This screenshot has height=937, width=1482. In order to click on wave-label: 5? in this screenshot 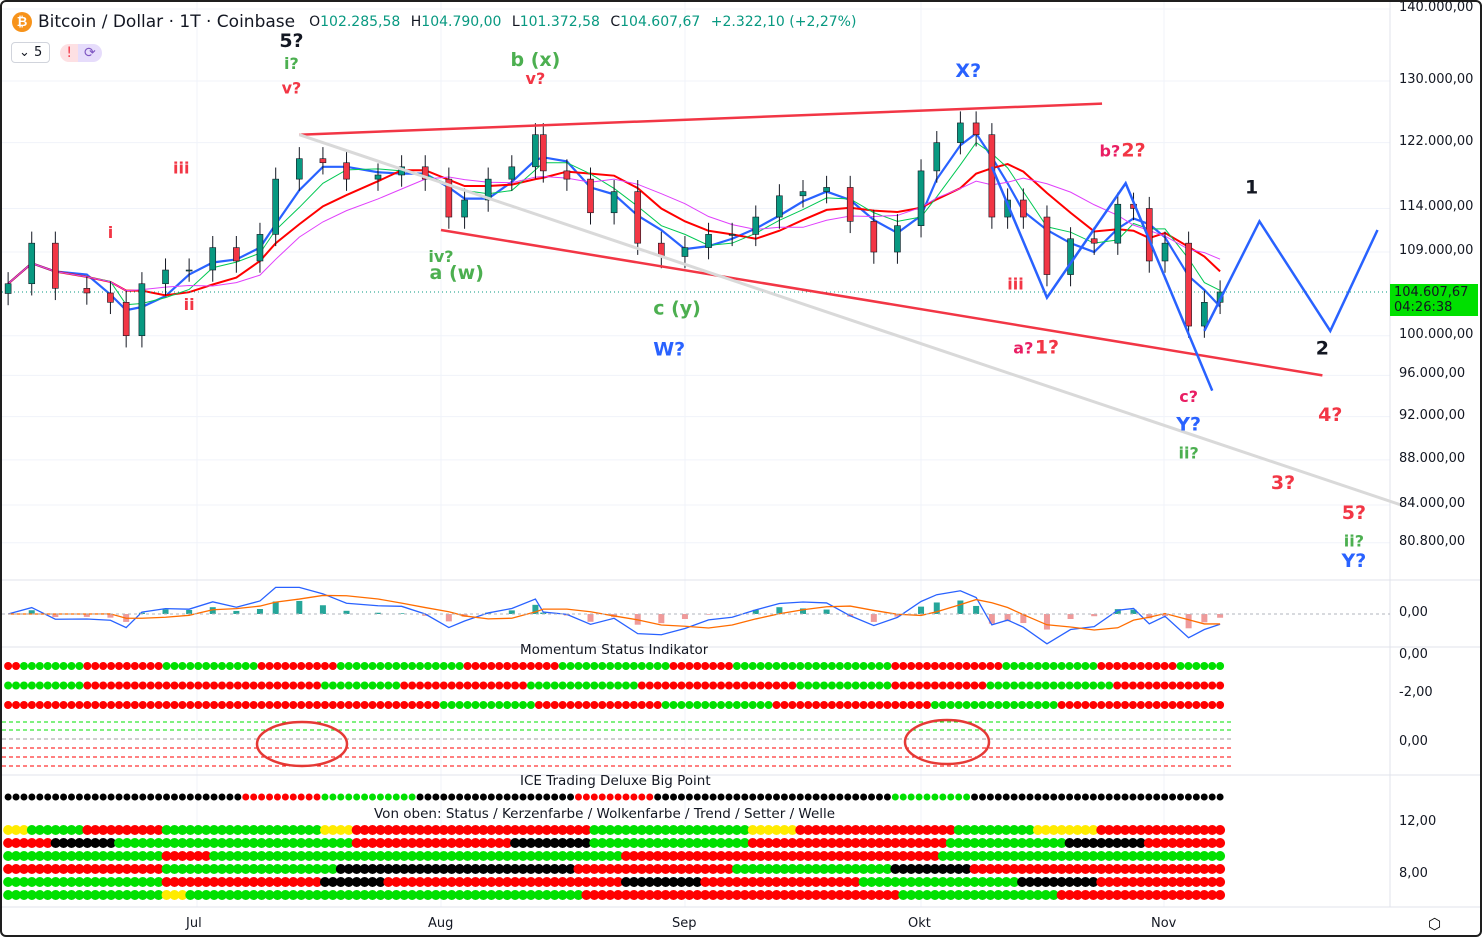, I will do `click(291, 41)`.